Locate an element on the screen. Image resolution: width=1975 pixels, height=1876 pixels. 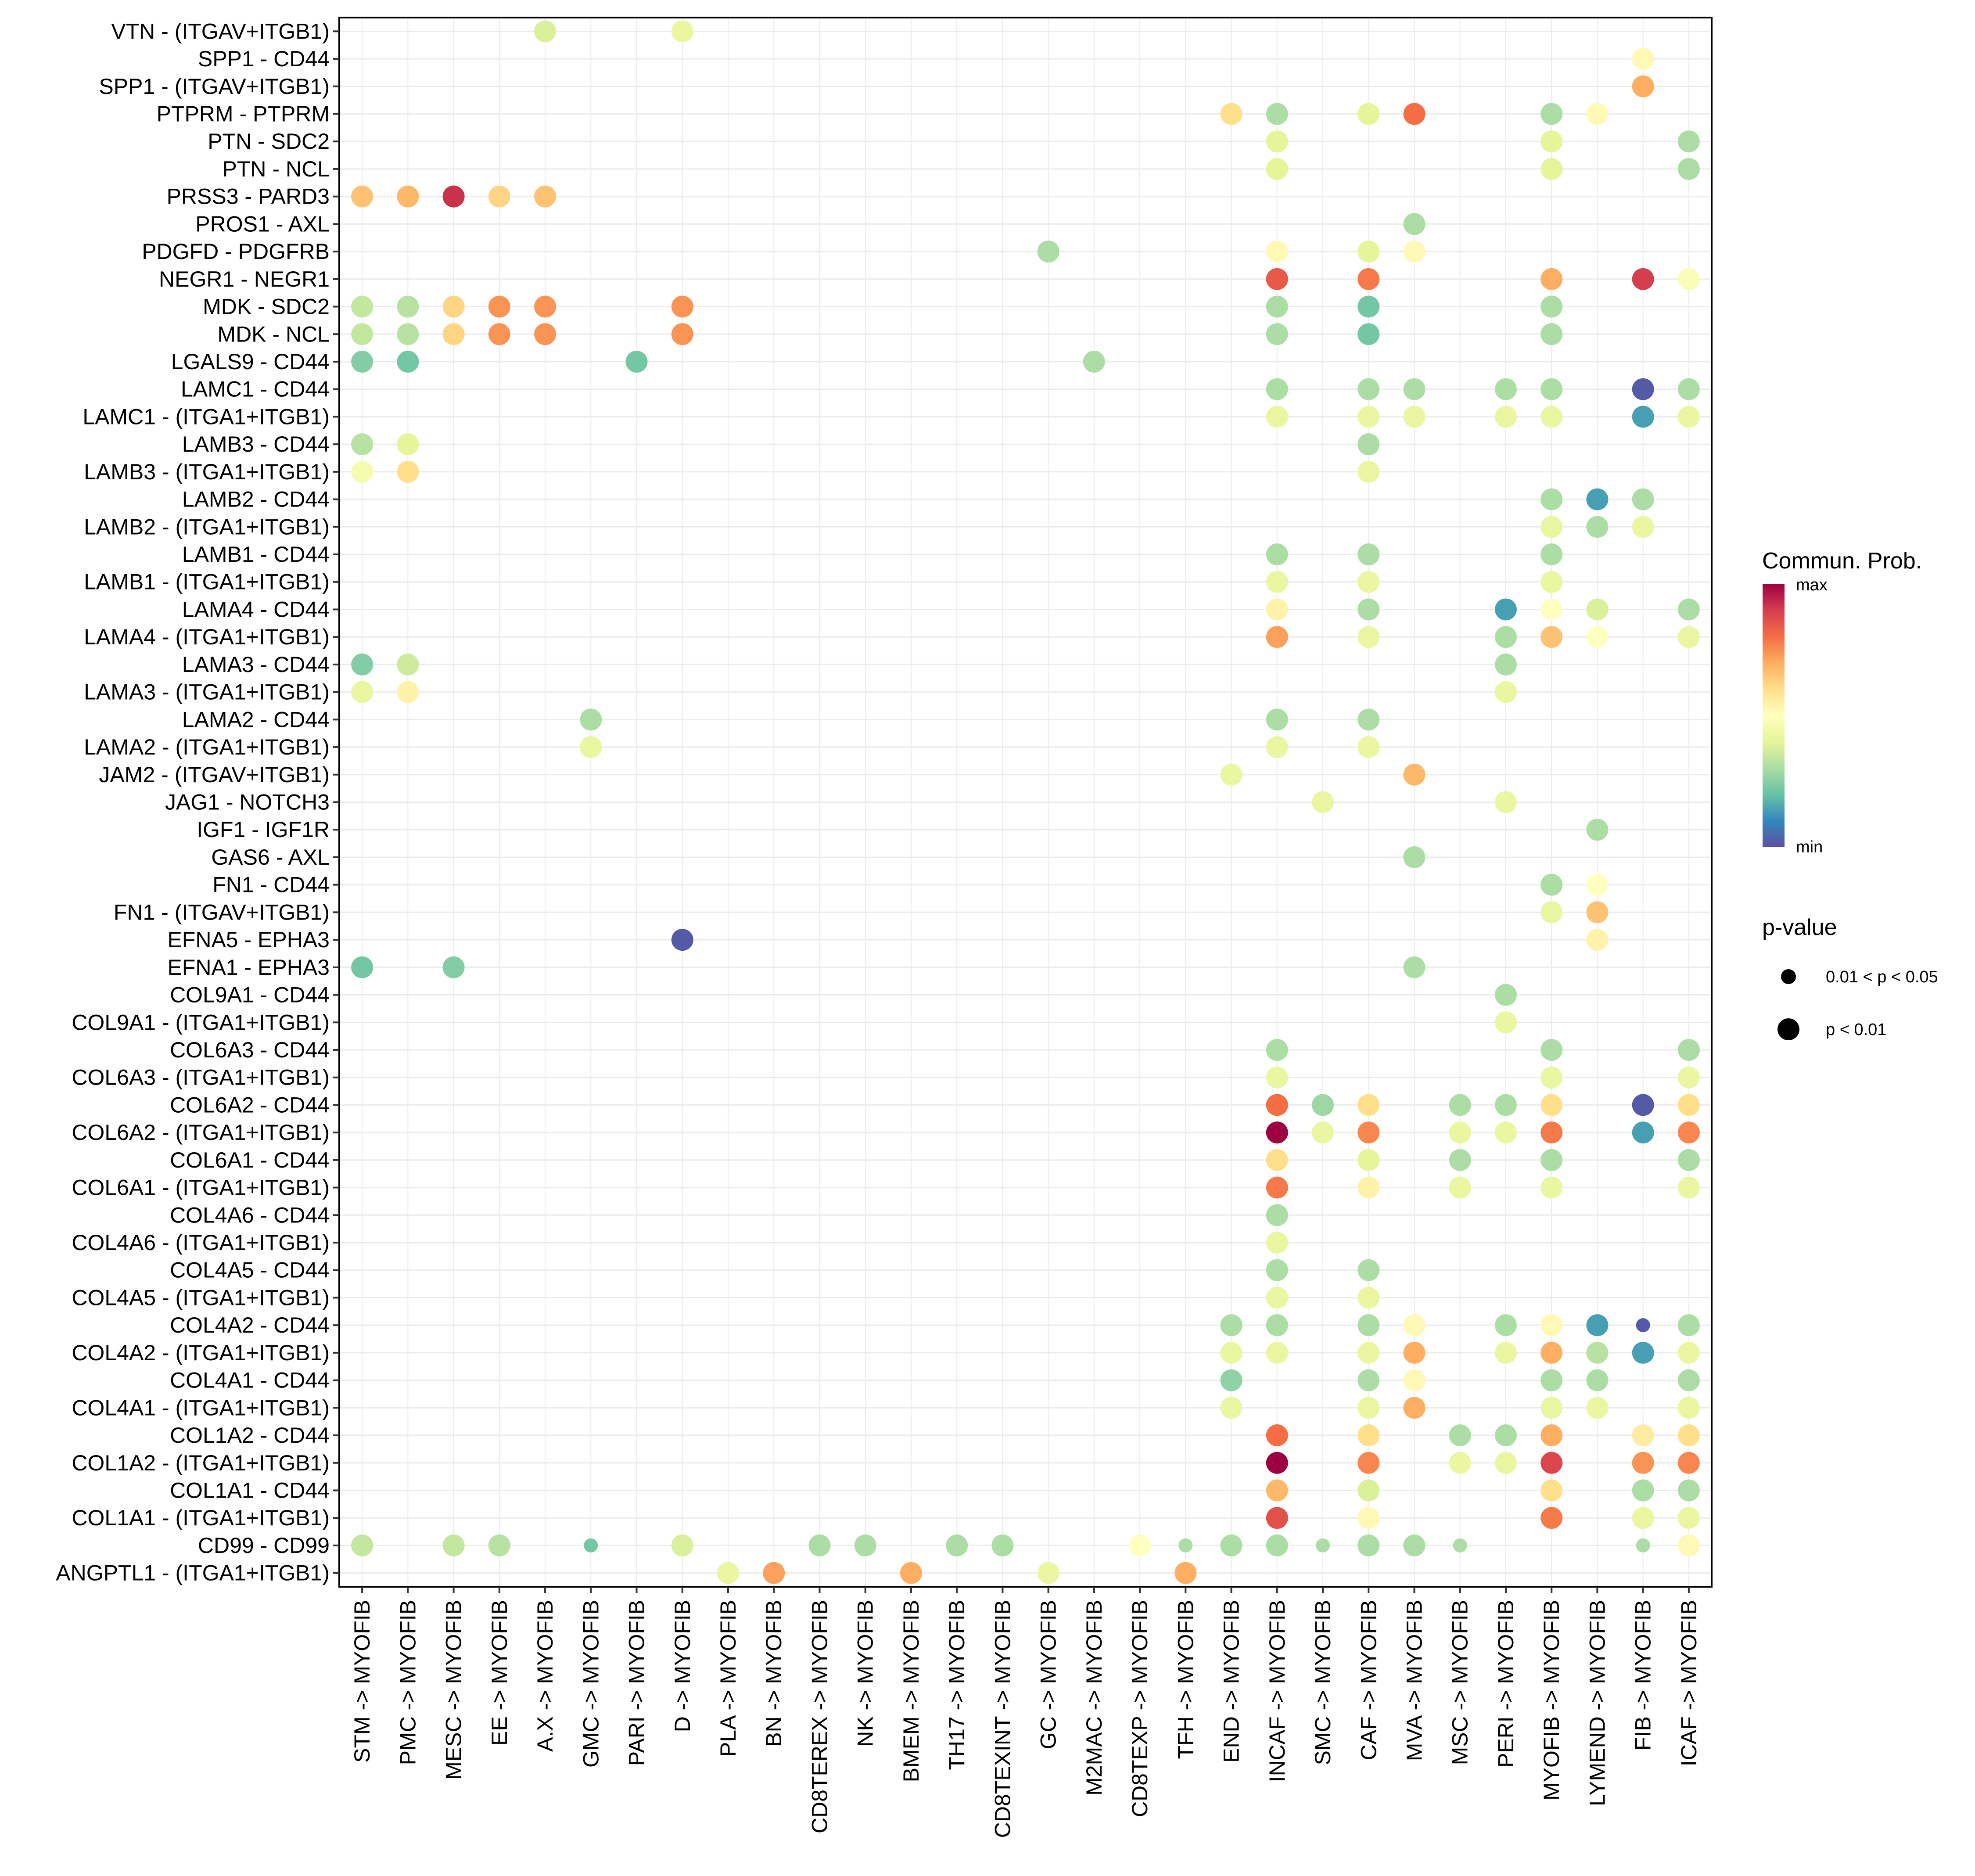
y-tick-label: LAMA3 - CD44 is located at coordinates (256, 664).